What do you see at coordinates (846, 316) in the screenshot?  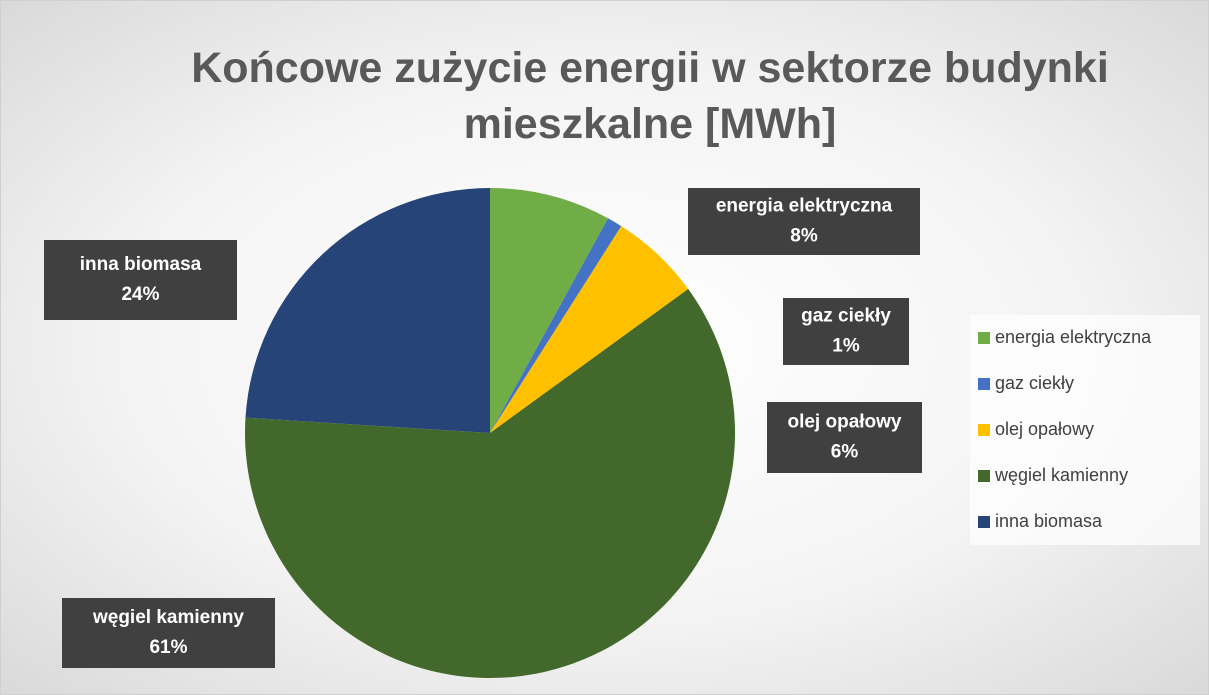 I see `data-label-name: gaz ciekły` at bounding box center [846, 316].